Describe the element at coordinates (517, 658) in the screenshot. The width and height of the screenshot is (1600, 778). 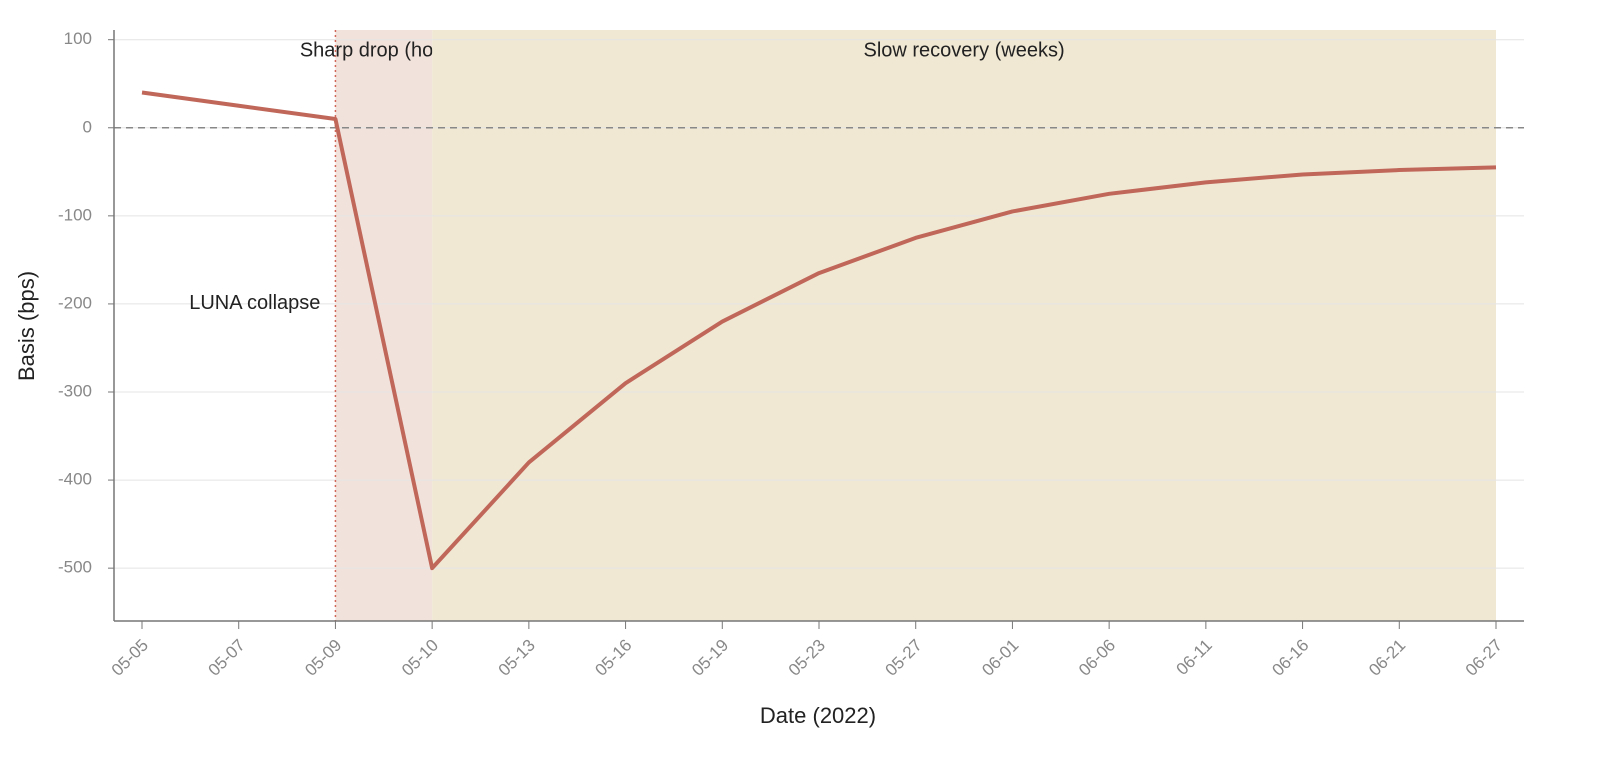
I see `x-tick-label: 05-13` at that location.